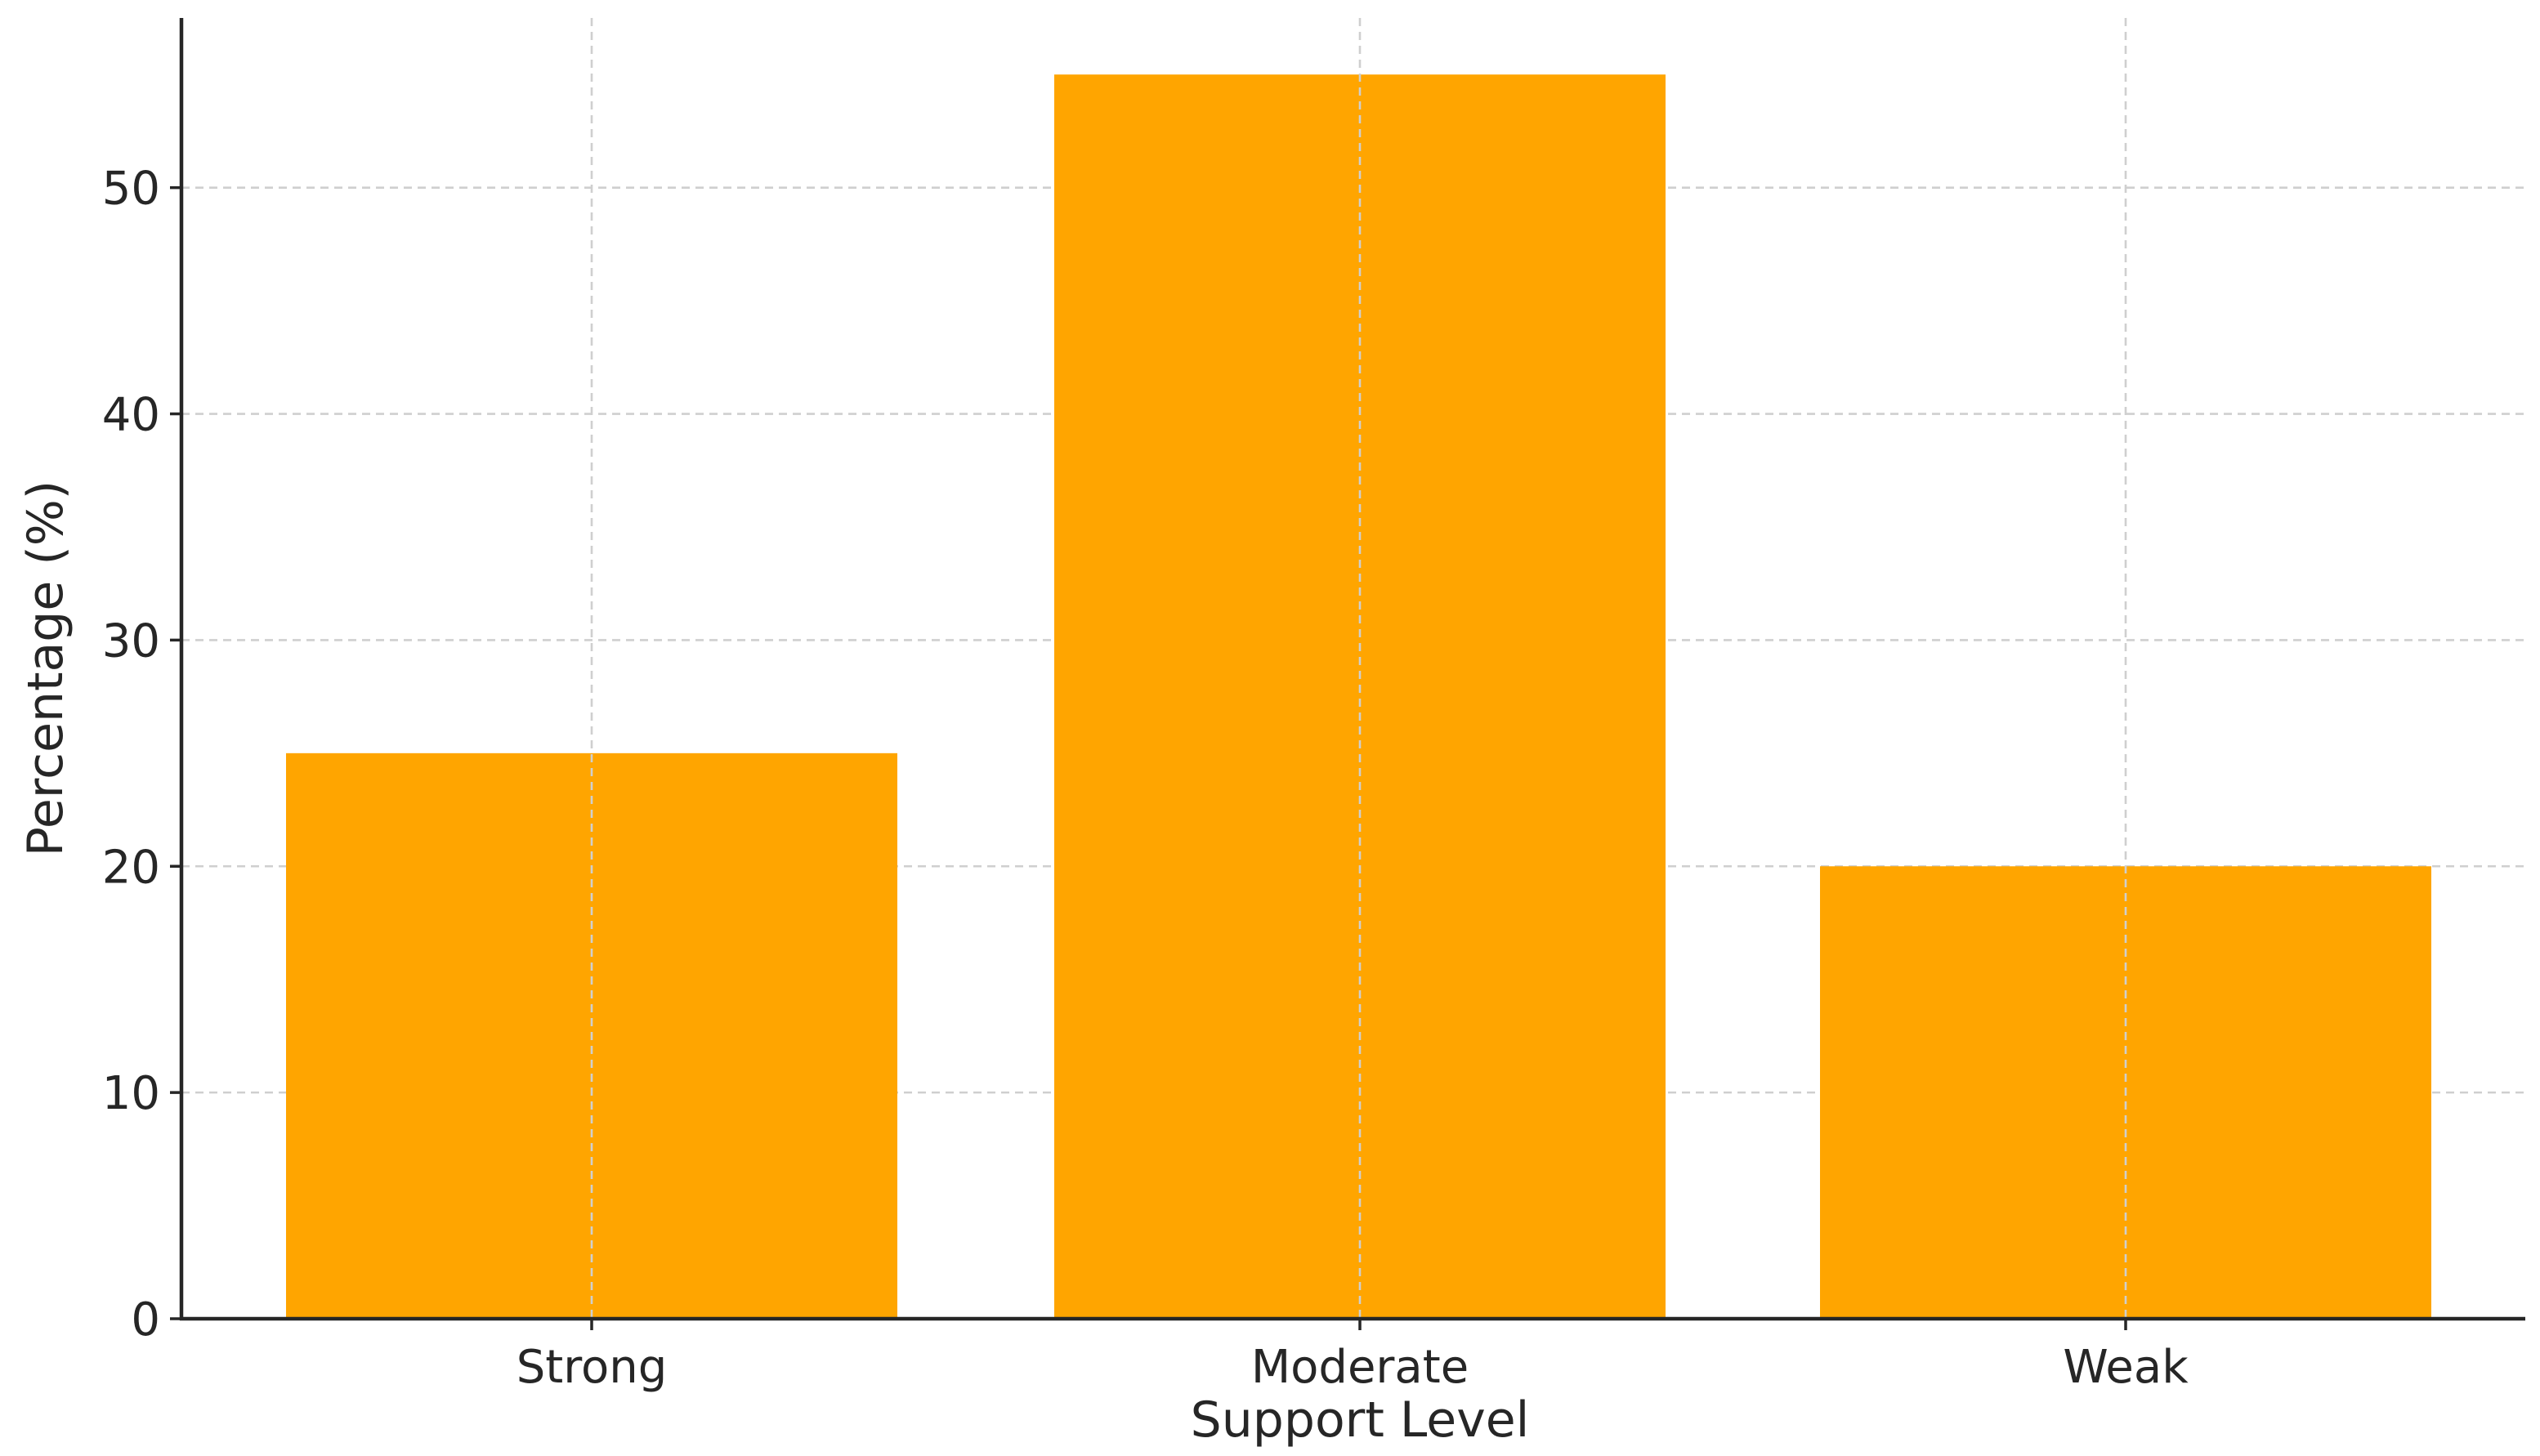 This screenshot has height=1456, width=2540. I want to click on x-tick-label: Strong, so click(592, 1367).